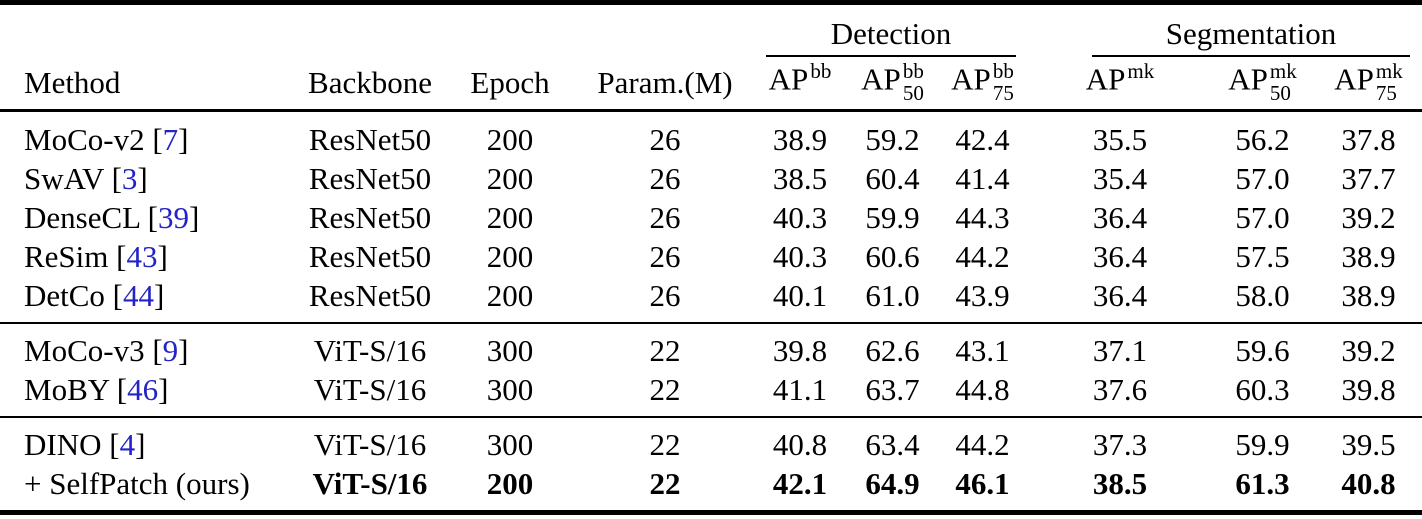  I want to click on group-header-spacer, so click(375, 30).